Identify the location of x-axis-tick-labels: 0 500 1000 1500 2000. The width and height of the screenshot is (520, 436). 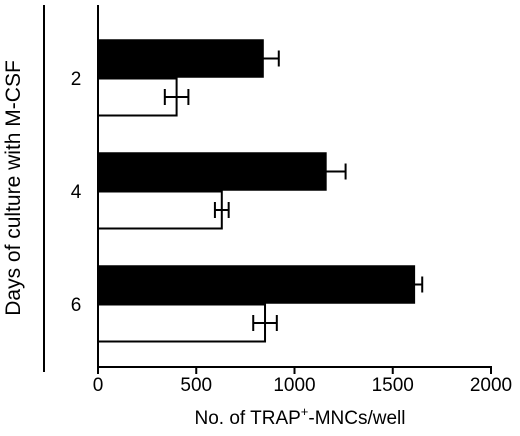
(302, 385).